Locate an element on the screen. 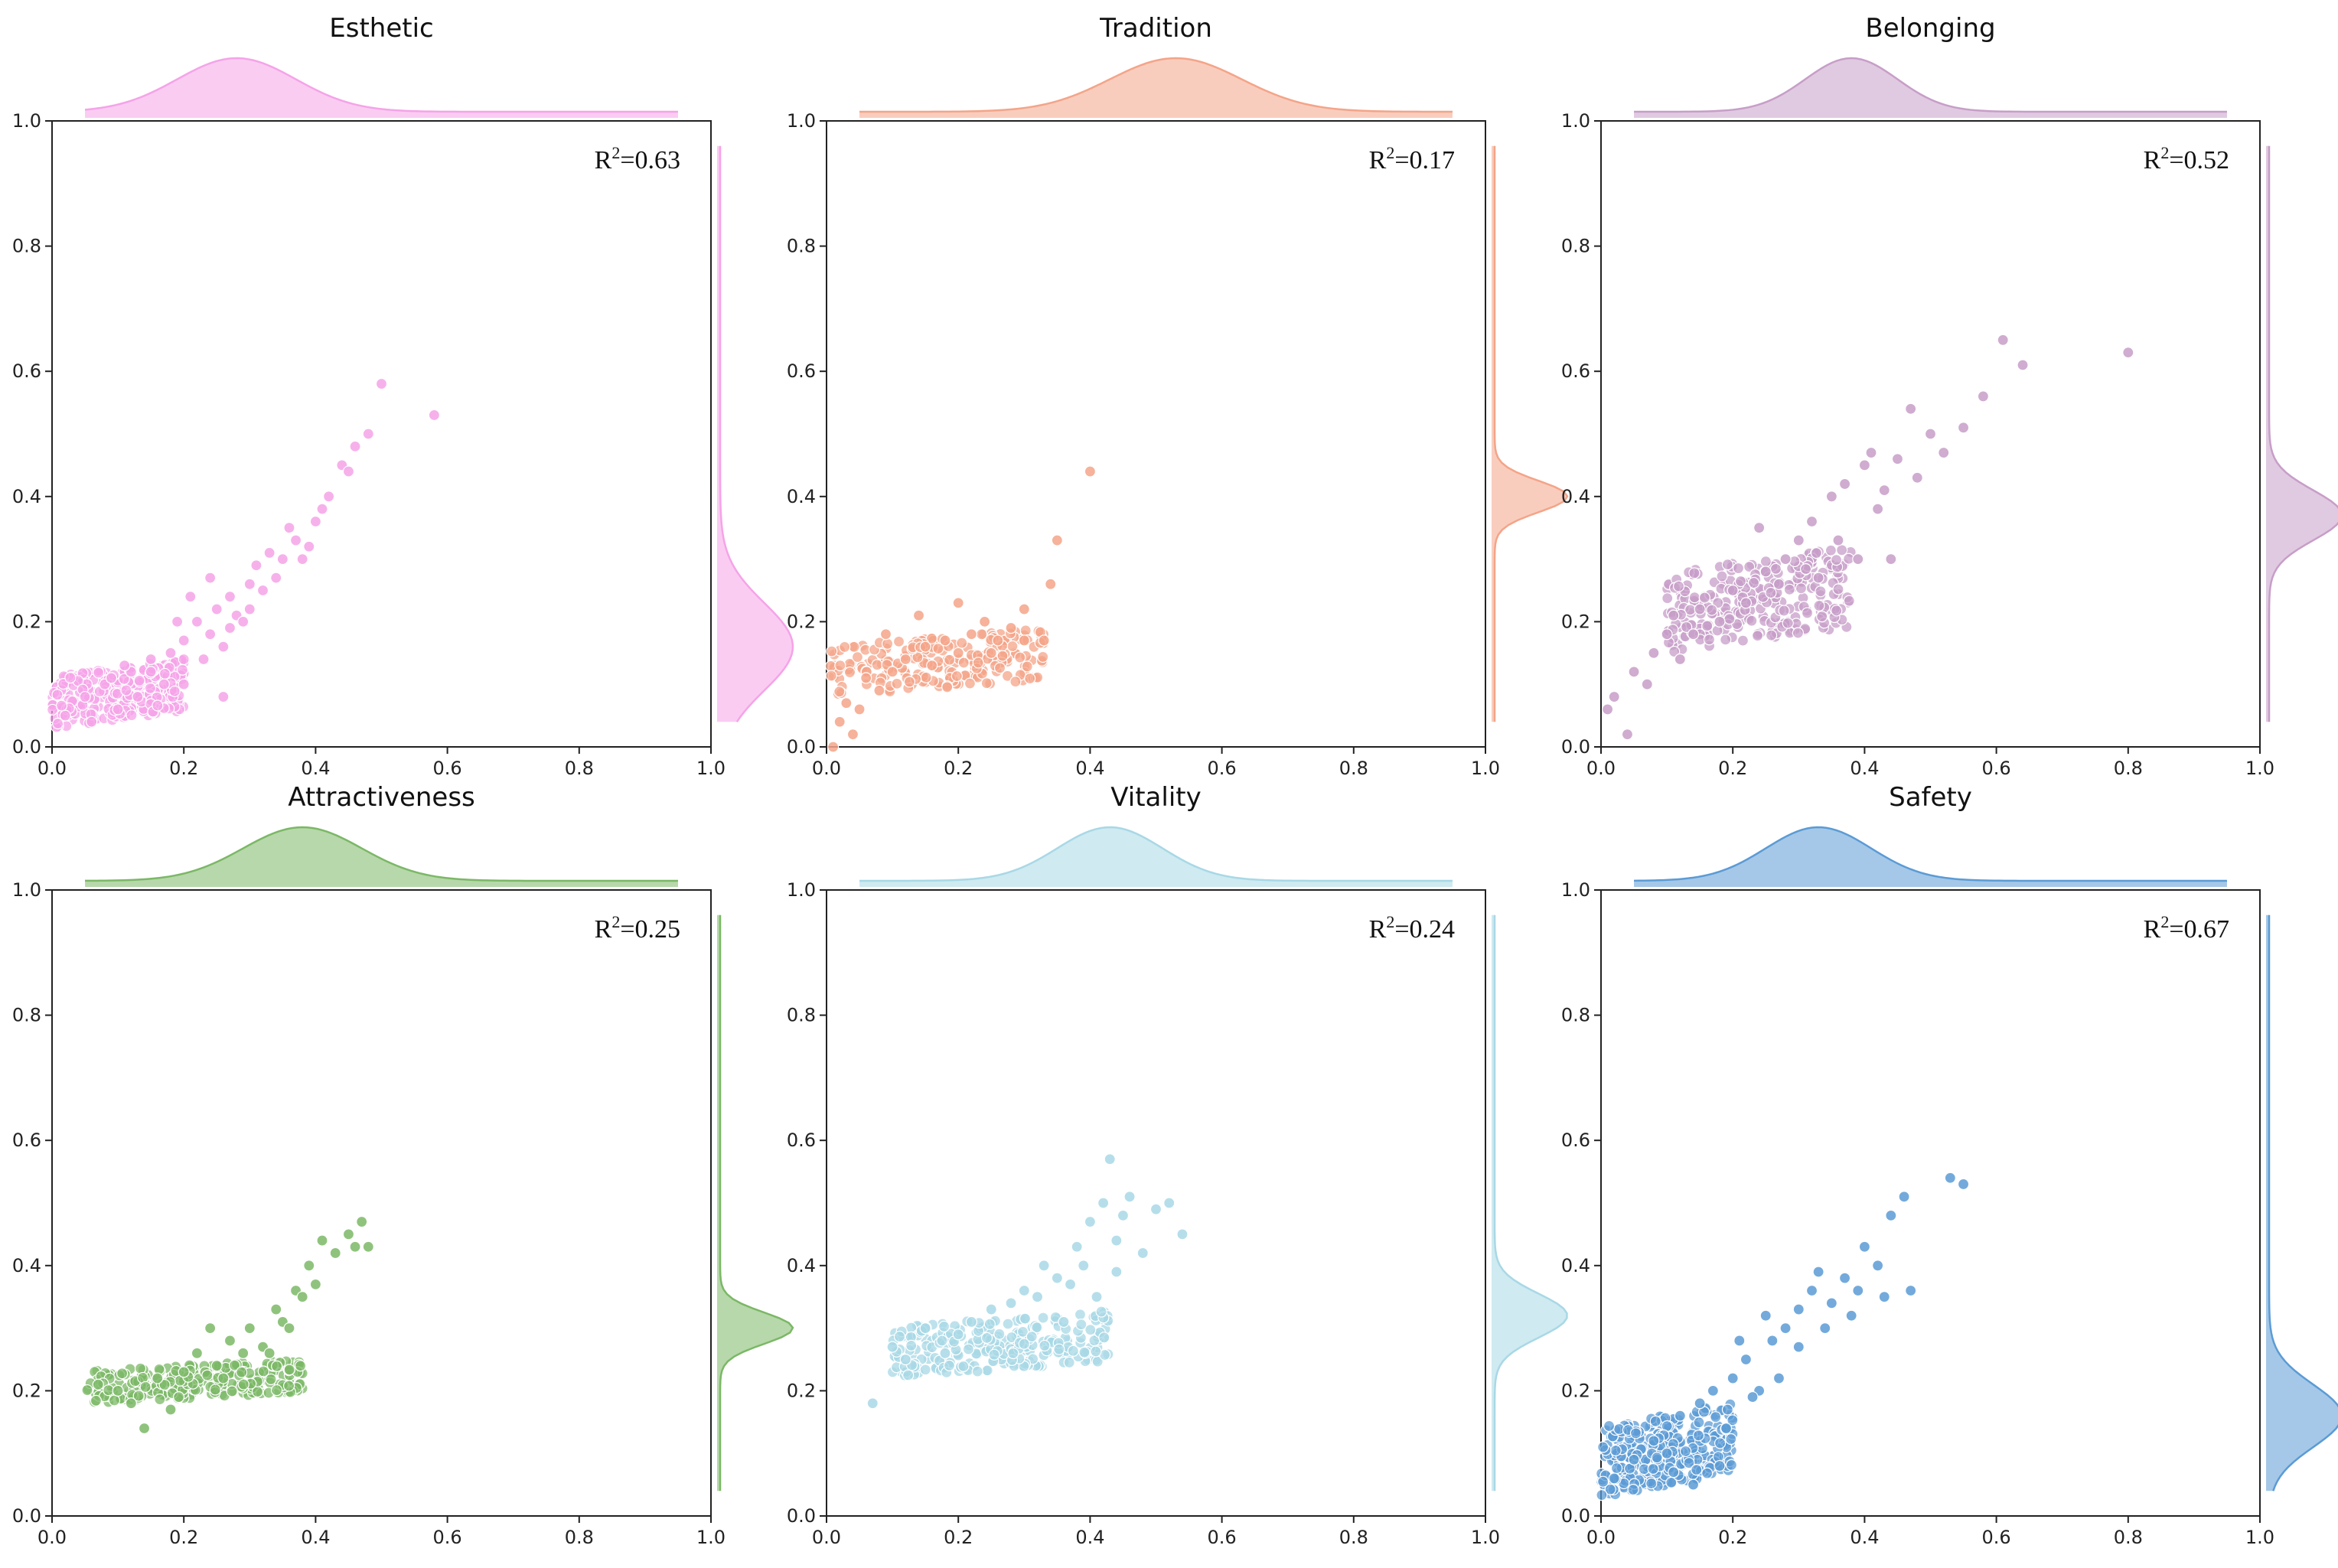 The height and width of the screenshot is (1568, 2338). r-squared-label: R2=0.17 is located at coordinates (1412, 158).